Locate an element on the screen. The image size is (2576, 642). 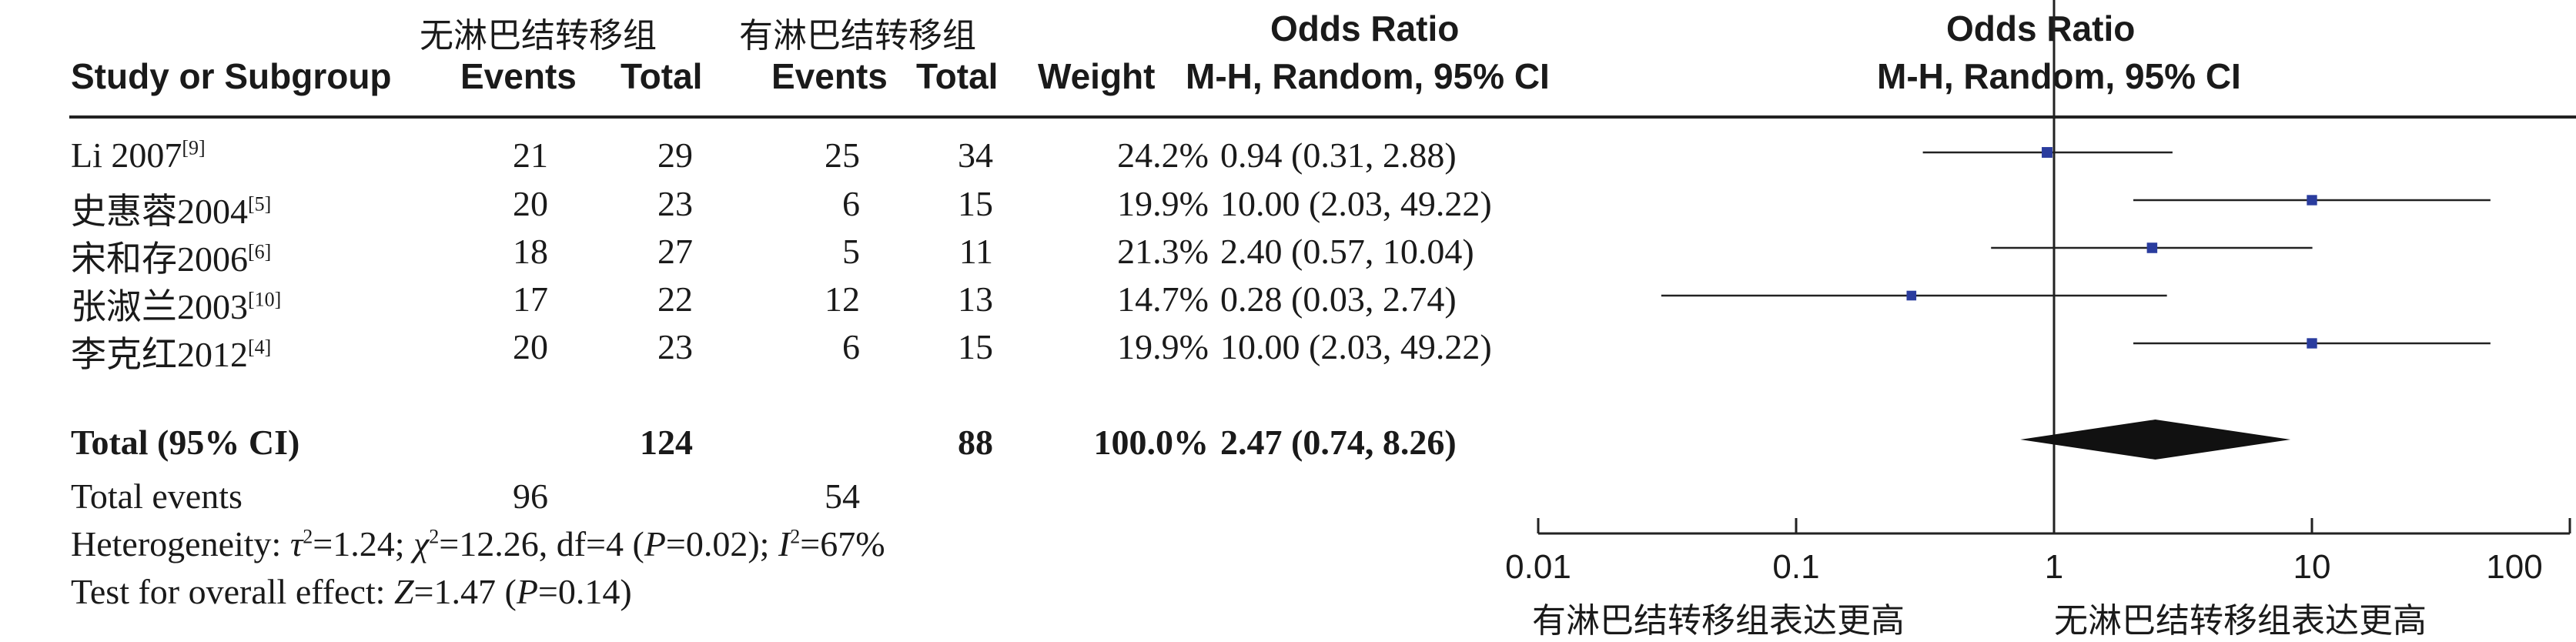
study-events1: 17 is located at coordinates (531, 299).